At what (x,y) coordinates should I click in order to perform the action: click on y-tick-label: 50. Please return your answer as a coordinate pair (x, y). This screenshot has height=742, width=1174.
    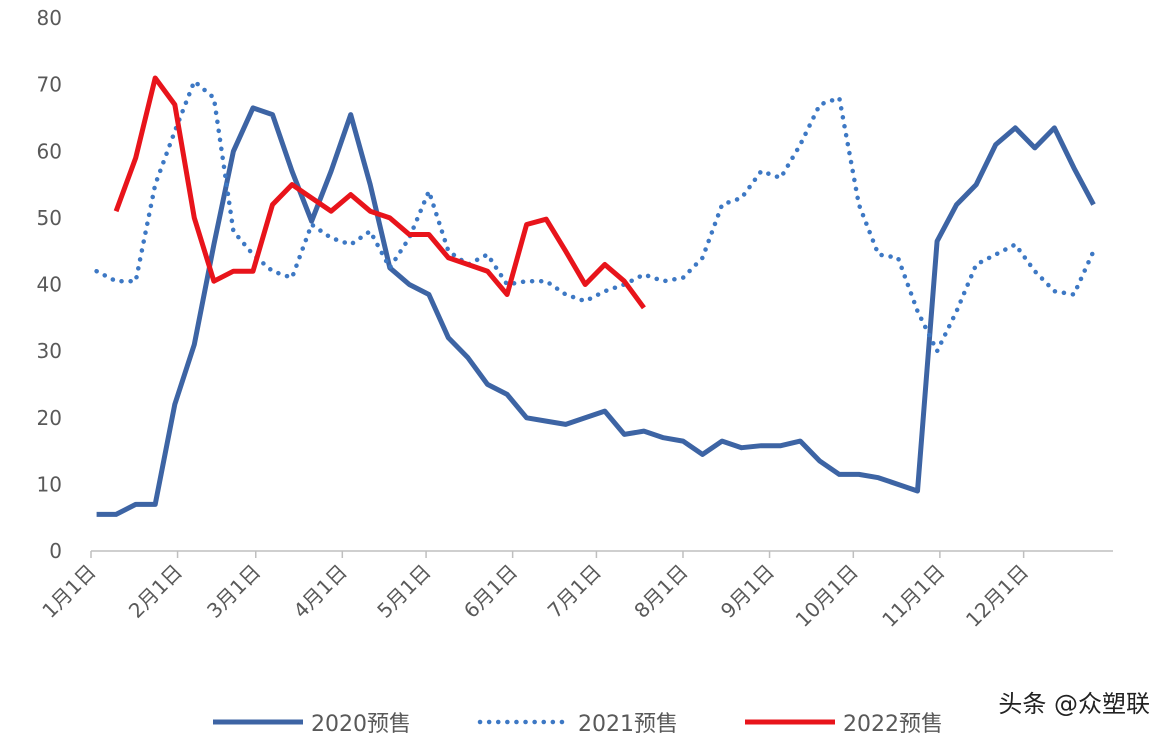
    Looking at the image, I should click on (49, 218).